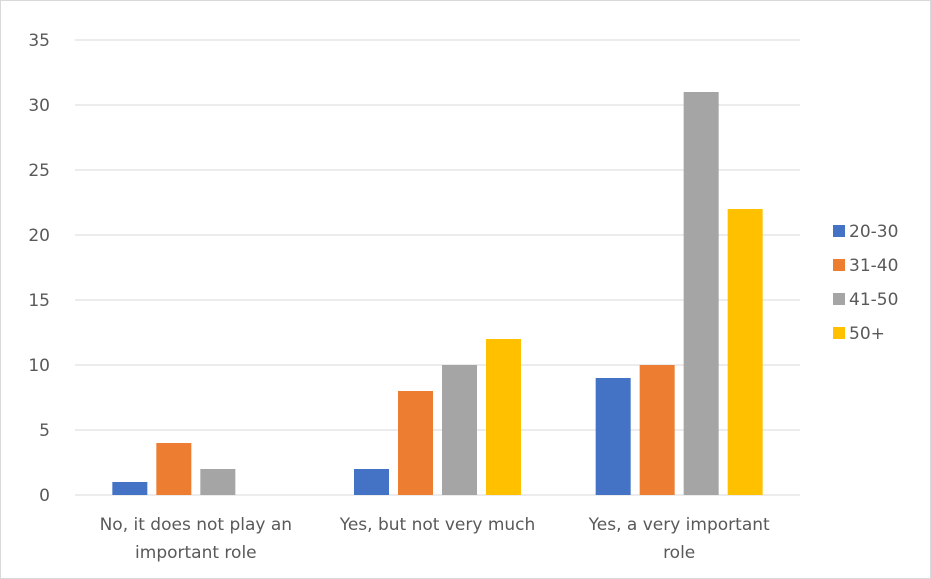 The width and height of the screenshot is (931, 579). I want to click on x-category-label: important role, so click(196, 553).